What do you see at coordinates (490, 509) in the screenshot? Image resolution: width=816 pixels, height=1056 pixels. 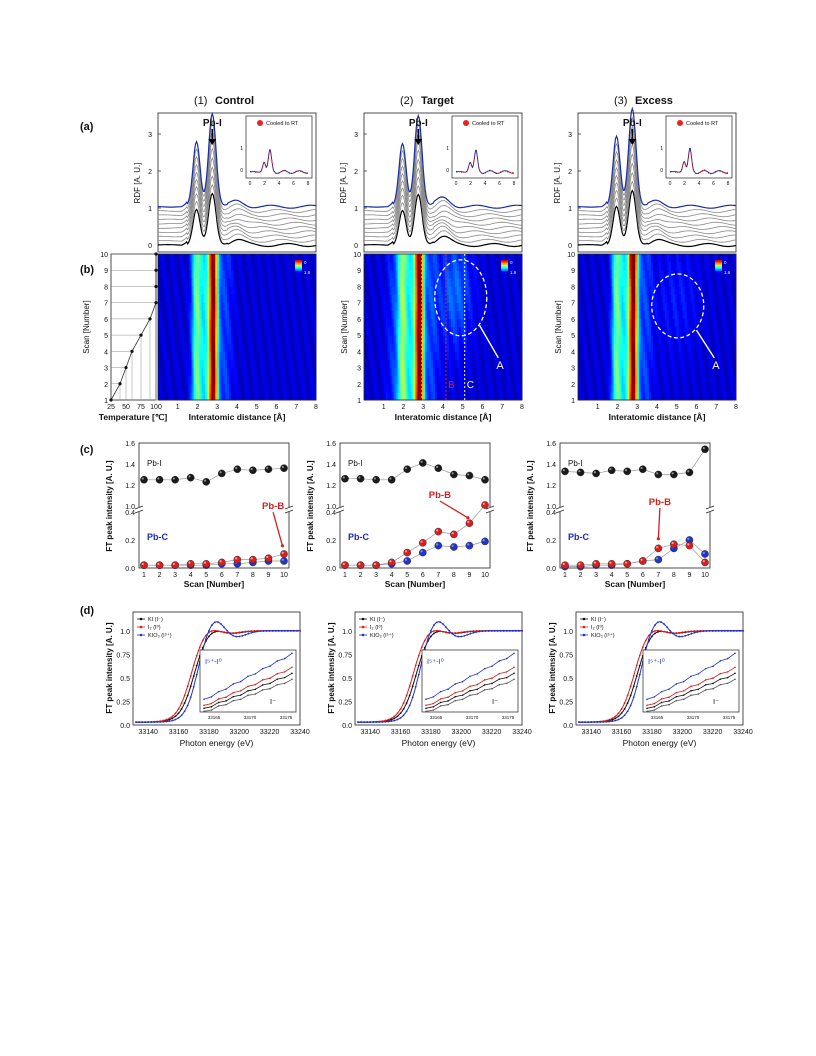 I see `axis-break-gap` at bounding box center [490, 509].